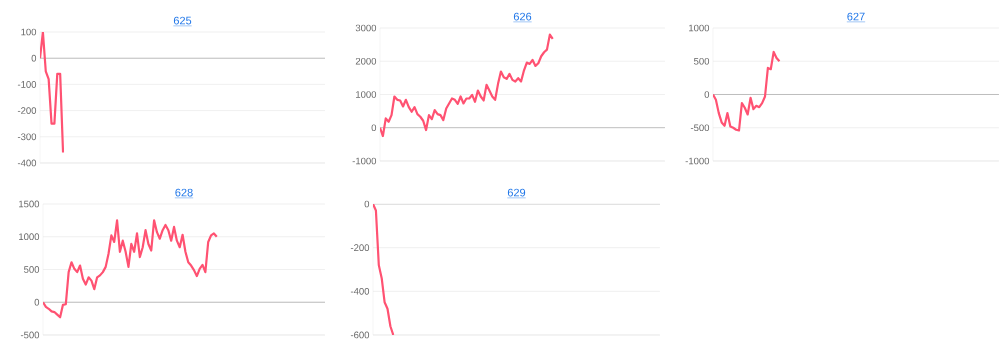 Image resolution: width=1007 pixels, height=347 pixels. Describe the element at coordinates (366, 28) in the screenshot. I see `y-tick-label: 3000` at that location.